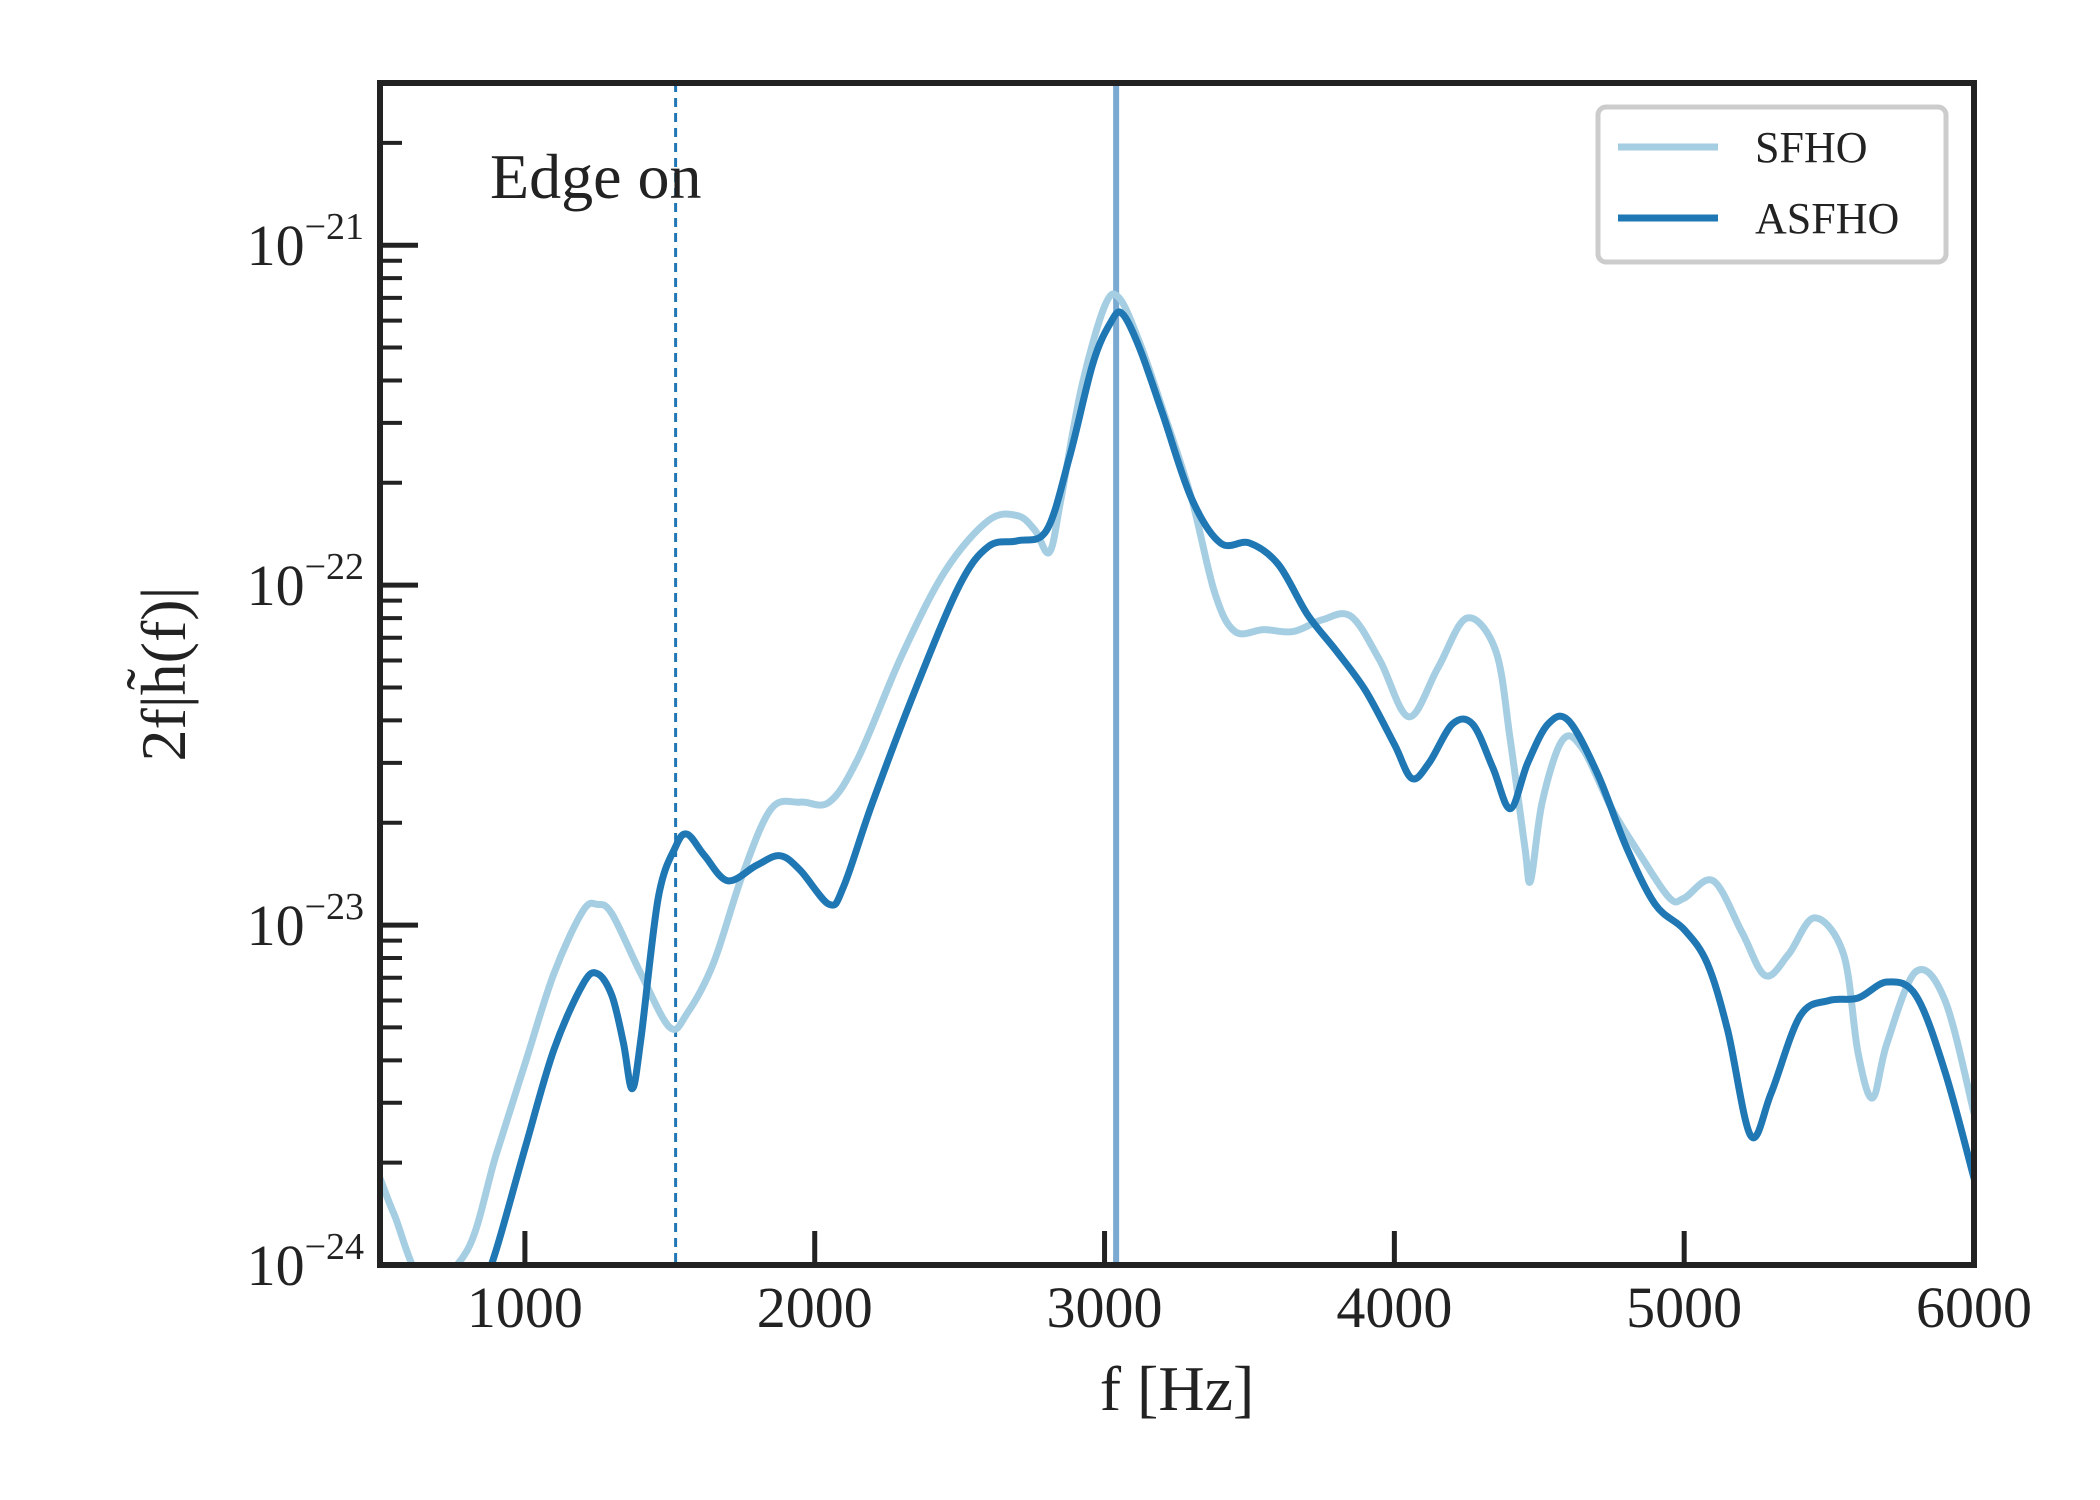  What do you see at coordinates (1105, 1307) in the screenshot?
I see `x-tick-label: 3000` at bounding box center [1105, 1307].